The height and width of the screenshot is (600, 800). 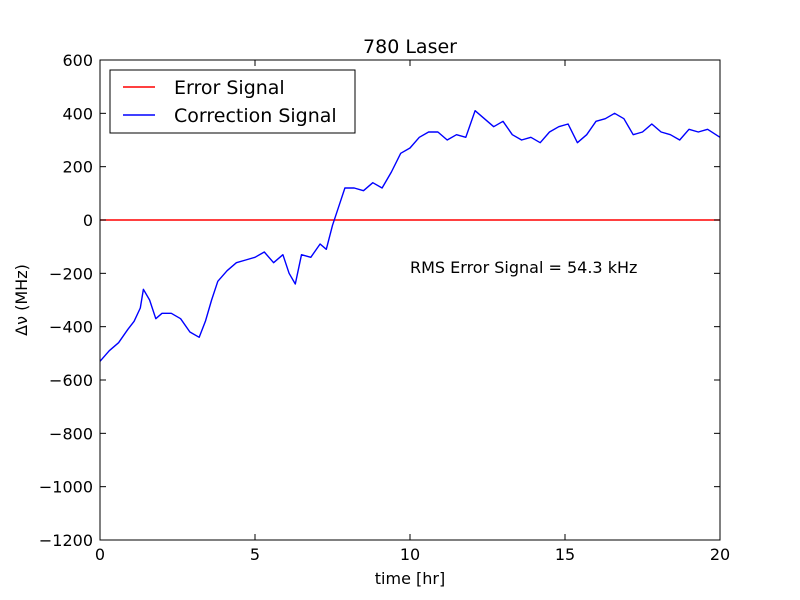 I want to click on rms-annotation: RMS Error Signal = 54.3 kHz, so click(x=523, y=267).